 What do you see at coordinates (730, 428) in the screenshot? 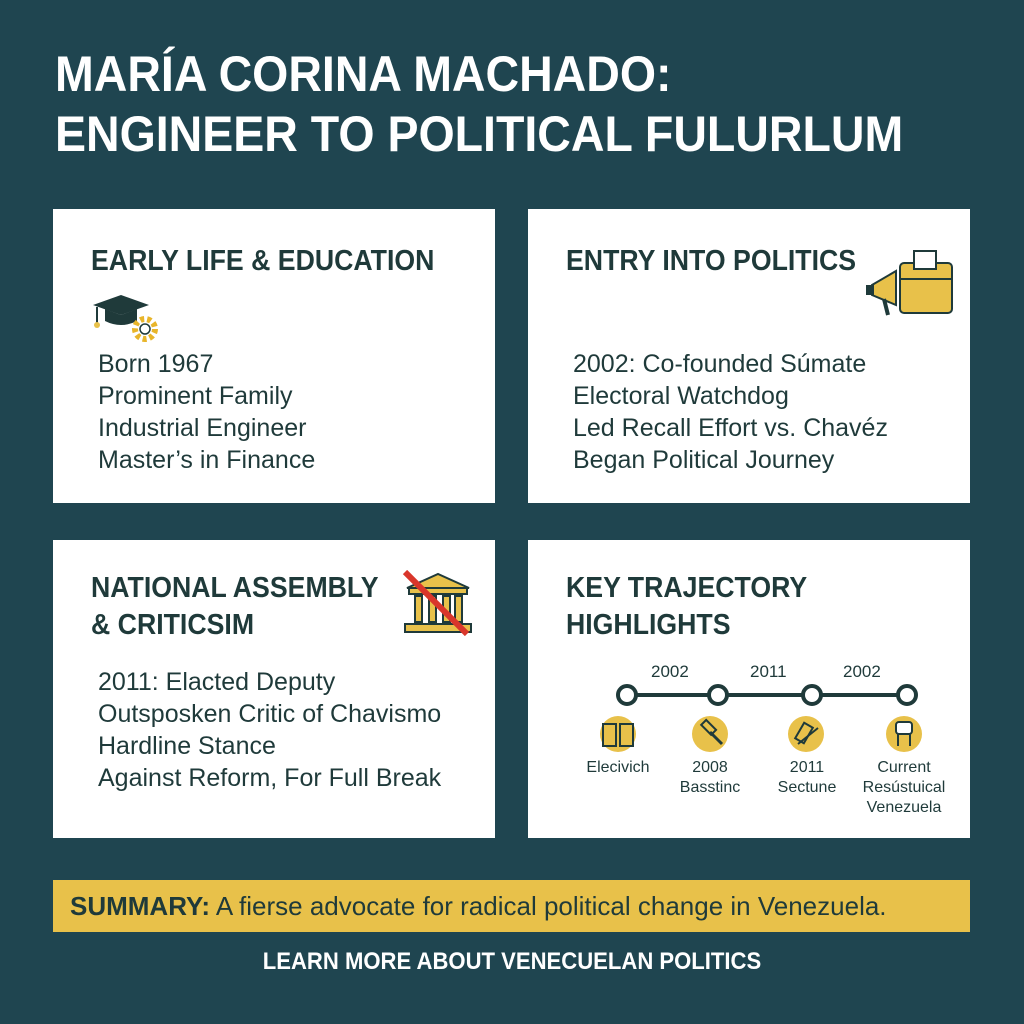
I see `card-line: Led Recall Effort vs. Chavéz` at bounding box center [730, 428].